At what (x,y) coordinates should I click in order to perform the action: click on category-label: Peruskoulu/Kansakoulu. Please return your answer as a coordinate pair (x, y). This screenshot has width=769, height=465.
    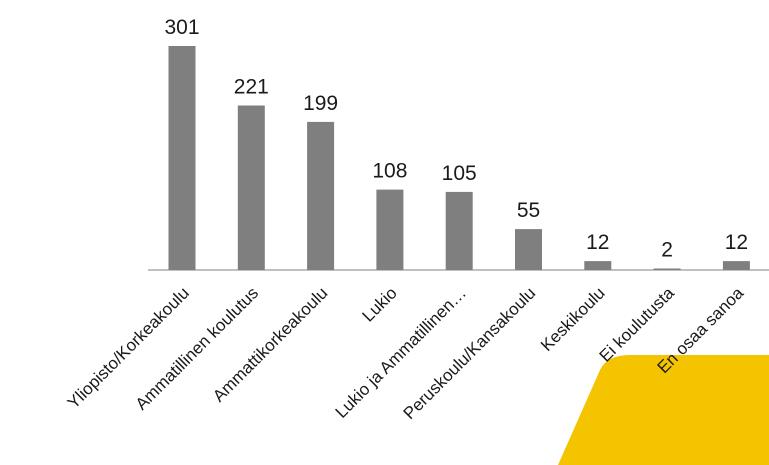
    Looking at the image, I should click on (470, 353).